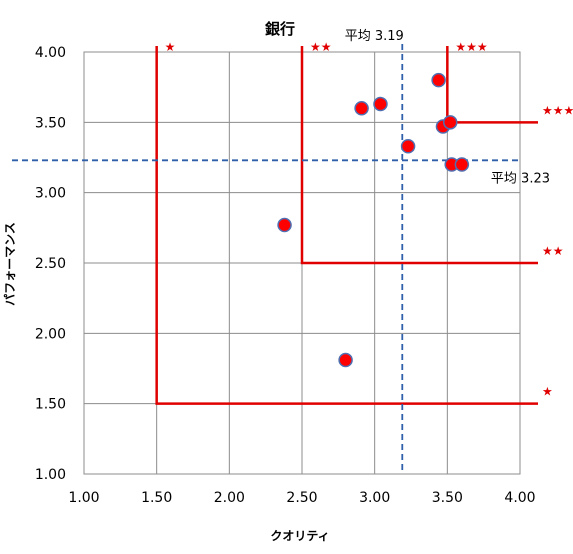 The image size is (573, 554). What do you see at coordinates (280, 29) in the screenshot?
I see `chart-title: 銀行` at bounding box center [280, 29].